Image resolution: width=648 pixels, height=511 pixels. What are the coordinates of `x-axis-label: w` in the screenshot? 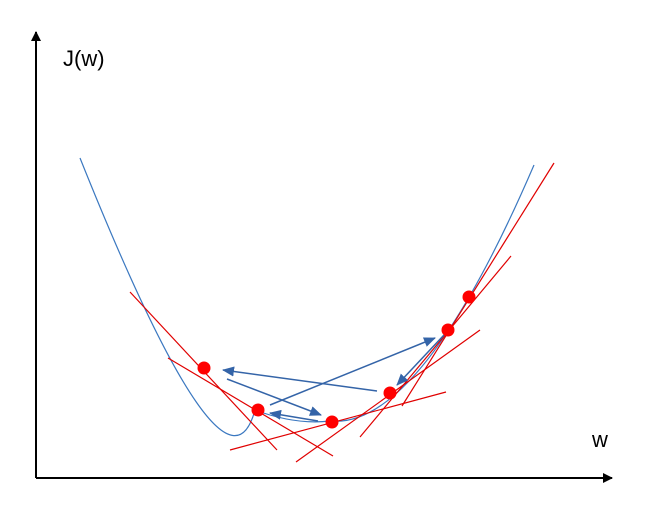 It's located at (599, 439).